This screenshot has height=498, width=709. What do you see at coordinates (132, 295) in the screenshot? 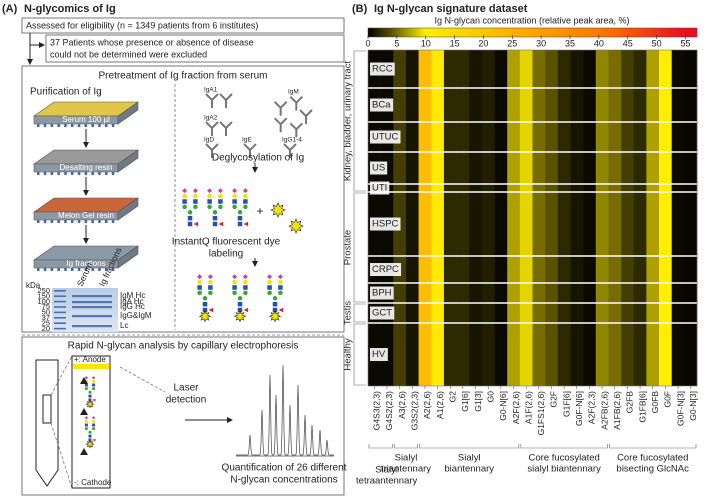
I see `gel-band-label: IgM Hc` at bounding box center [132, 295].